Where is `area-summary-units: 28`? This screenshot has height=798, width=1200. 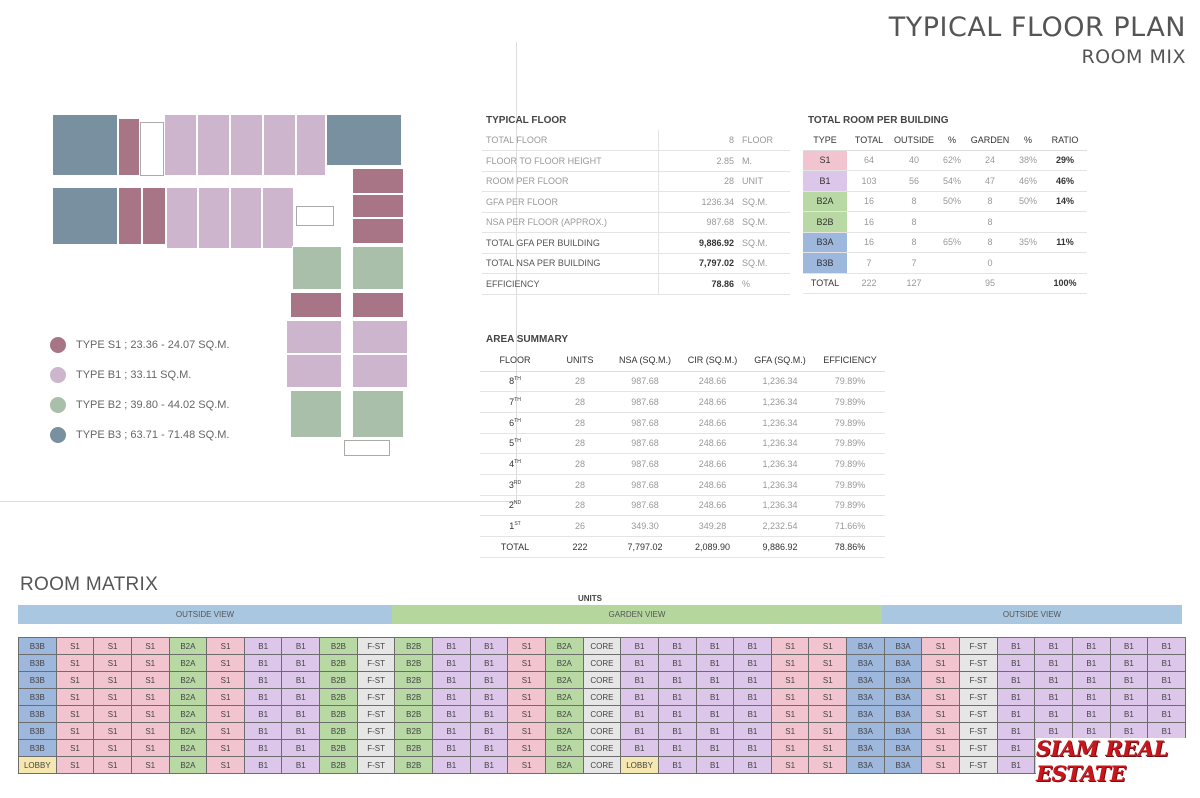
area-summary-units: 28 is located at coordinates (580, 485).